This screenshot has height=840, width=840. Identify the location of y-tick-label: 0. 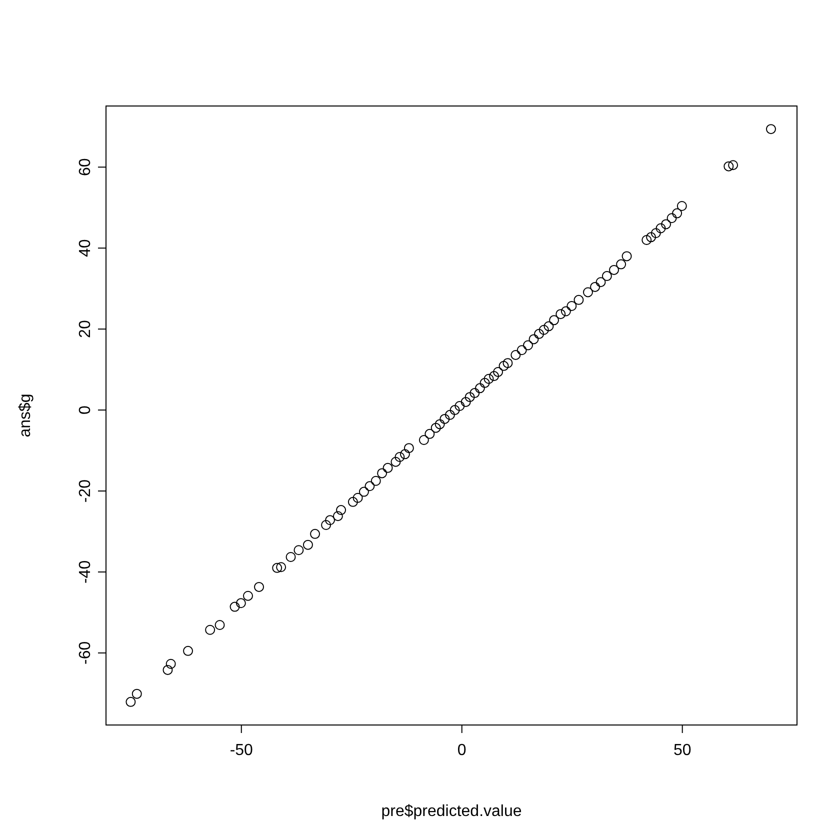
(85, 409).